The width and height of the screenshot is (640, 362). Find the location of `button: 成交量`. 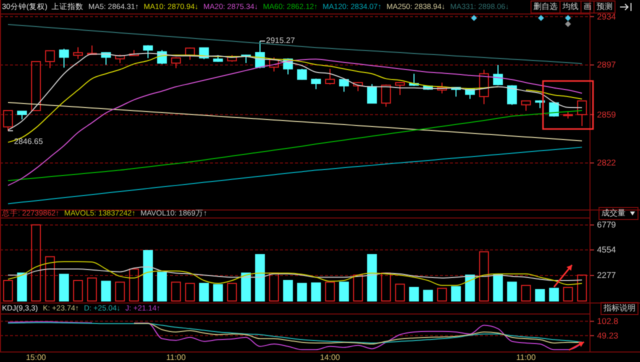

button: 成交量 is located at coordinates (618, 213).